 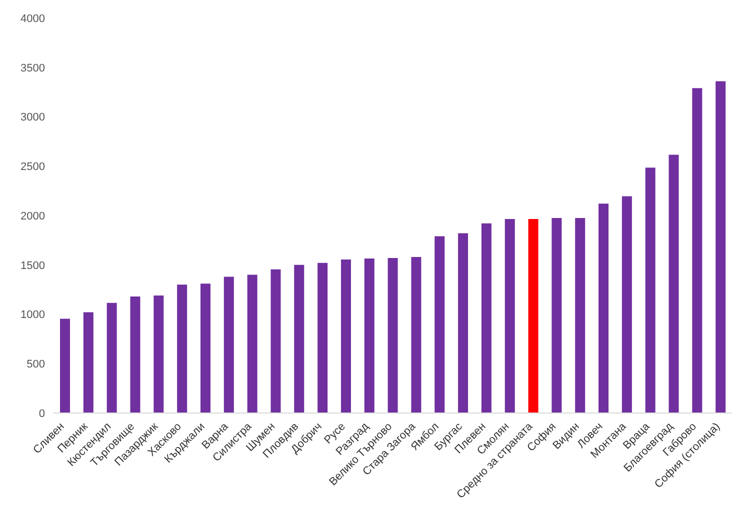 What do you see at coordinates (32, 118) in the screenshot?
I see `y-tick-label: 3000` at bounding box center [32, 118].